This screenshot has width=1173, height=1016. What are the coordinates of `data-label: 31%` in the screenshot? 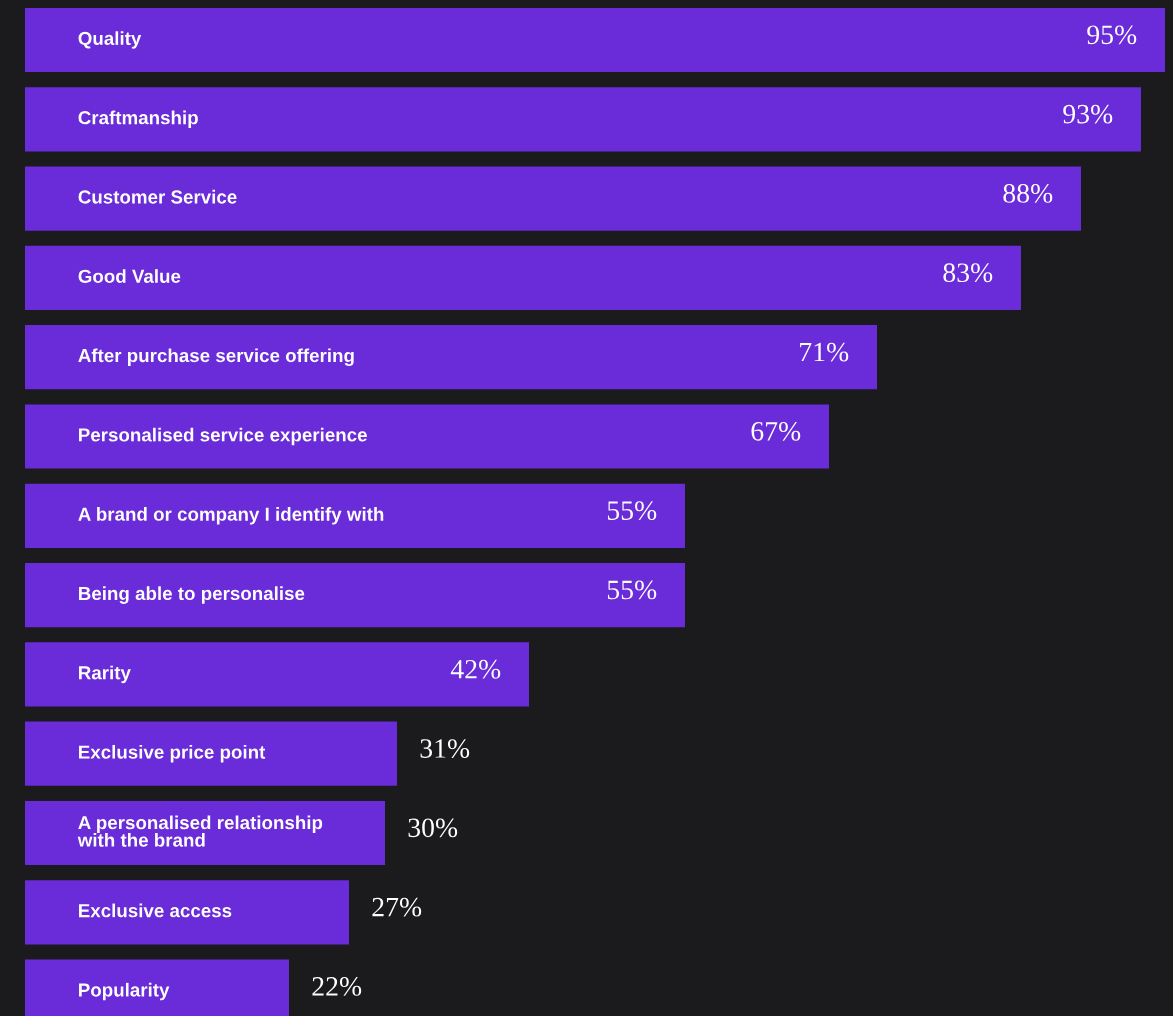 It's located at (445, 748).